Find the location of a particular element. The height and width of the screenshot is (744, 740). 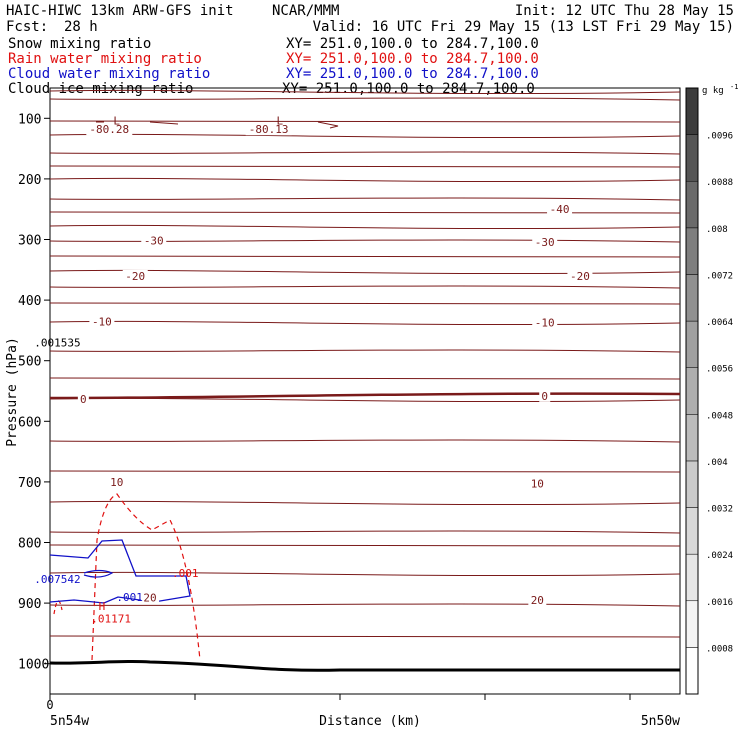

field-name-cloud-water: Cloud water mixing ratio is located at coordinates (109, 74).